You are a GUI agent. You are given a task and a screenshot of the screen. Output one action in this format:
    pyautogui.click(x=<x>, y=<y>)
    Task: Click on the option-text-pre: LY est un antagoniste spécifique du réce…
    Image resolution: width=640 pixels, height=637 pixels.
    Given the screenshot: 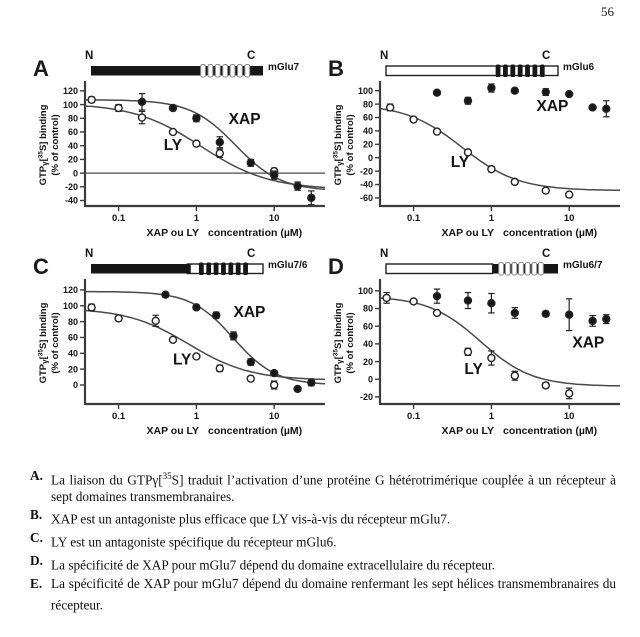 What is the action you would take?
    pyautogui.click(x=194, y=542)
    